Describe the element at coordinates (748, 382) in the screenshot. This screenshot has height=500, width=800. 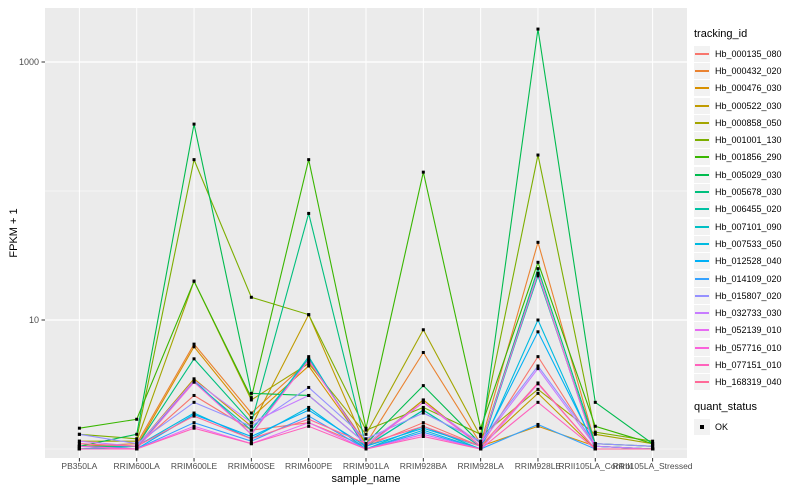
I see `legend-item-label: Hb_168319_040` at that location.